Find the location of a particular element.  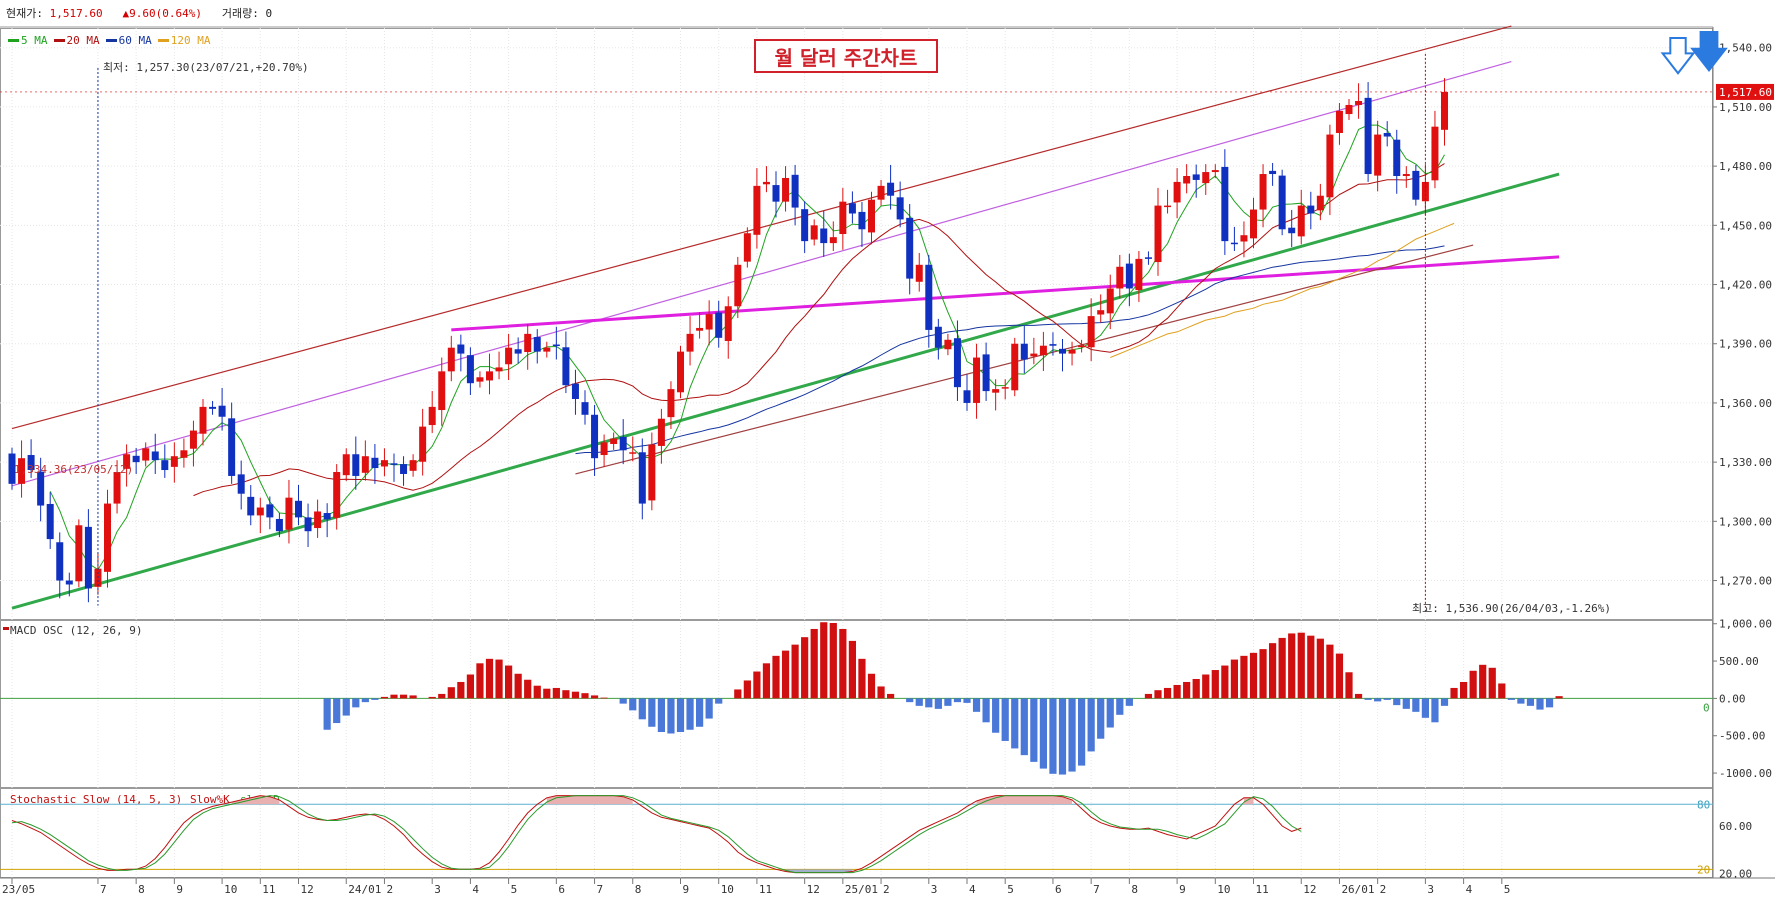

price-tick-label: 1,510.00 is located at coordinates (1745, 107).